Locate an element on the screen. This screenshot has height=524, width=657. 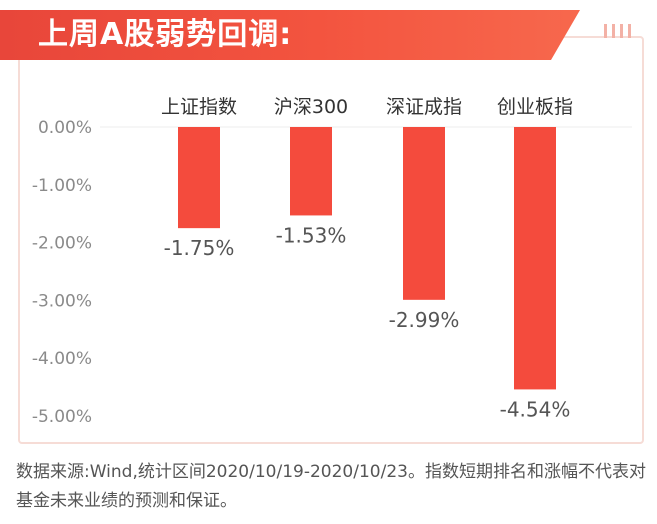
y-tick-label: -5.00% is located at coordinates (62, 417).